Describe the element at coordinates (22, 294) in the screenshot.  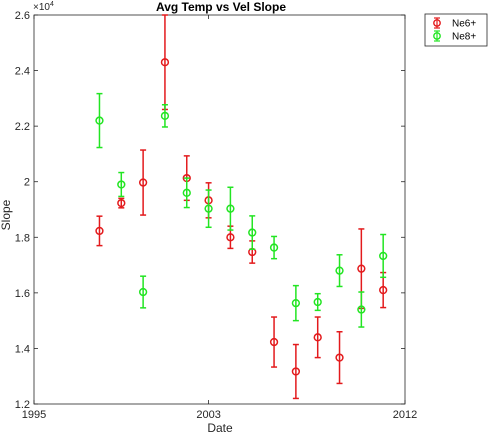
I see `y-tick-label: 1.6` at that location.